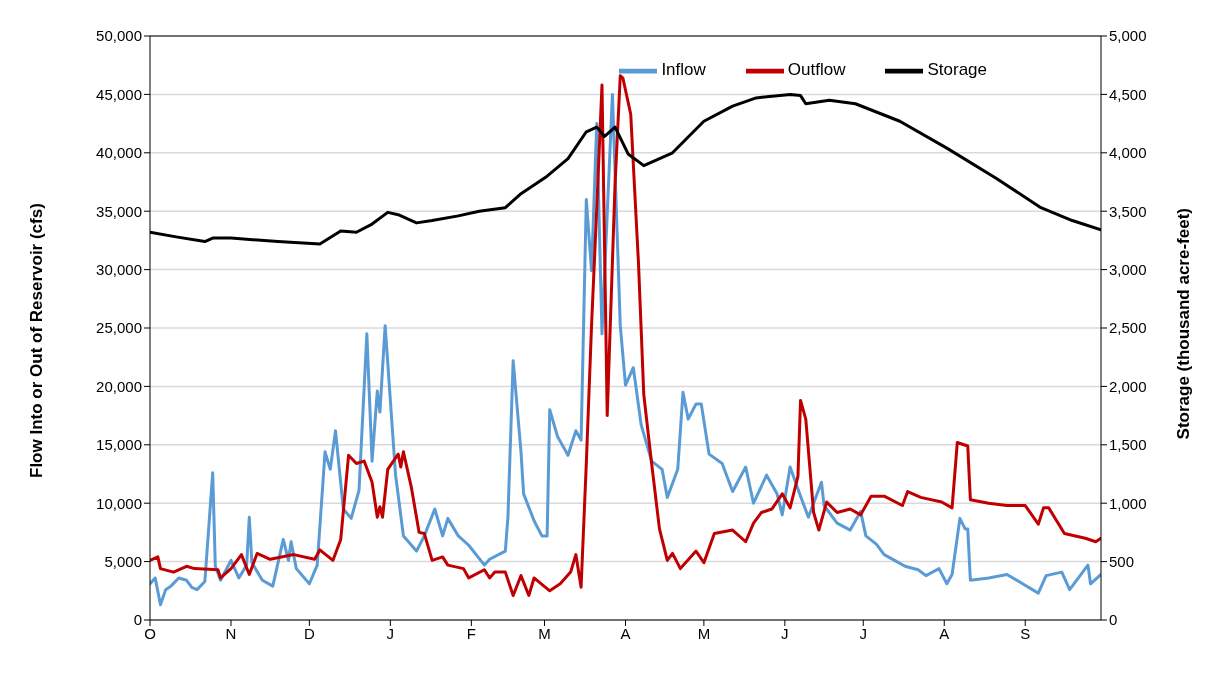 The width and height of the screenshot is (1225, 673). I want to click on y-tick-label: 25,000, so click(119, 328).